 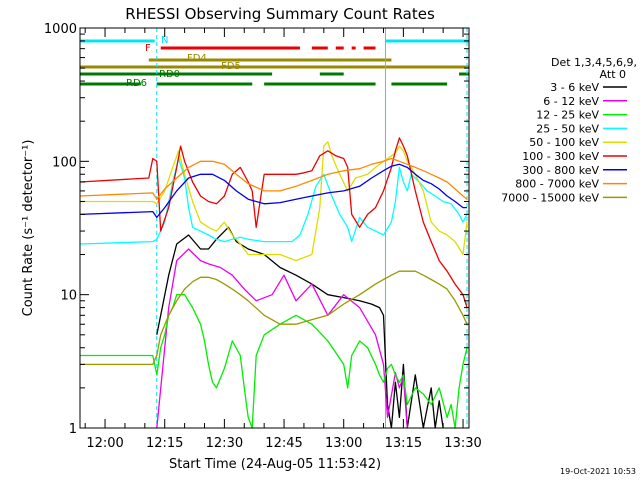 I want to click on legend-label-12-25-kev: 12 - 25 keV, so click(x=567, y=115).